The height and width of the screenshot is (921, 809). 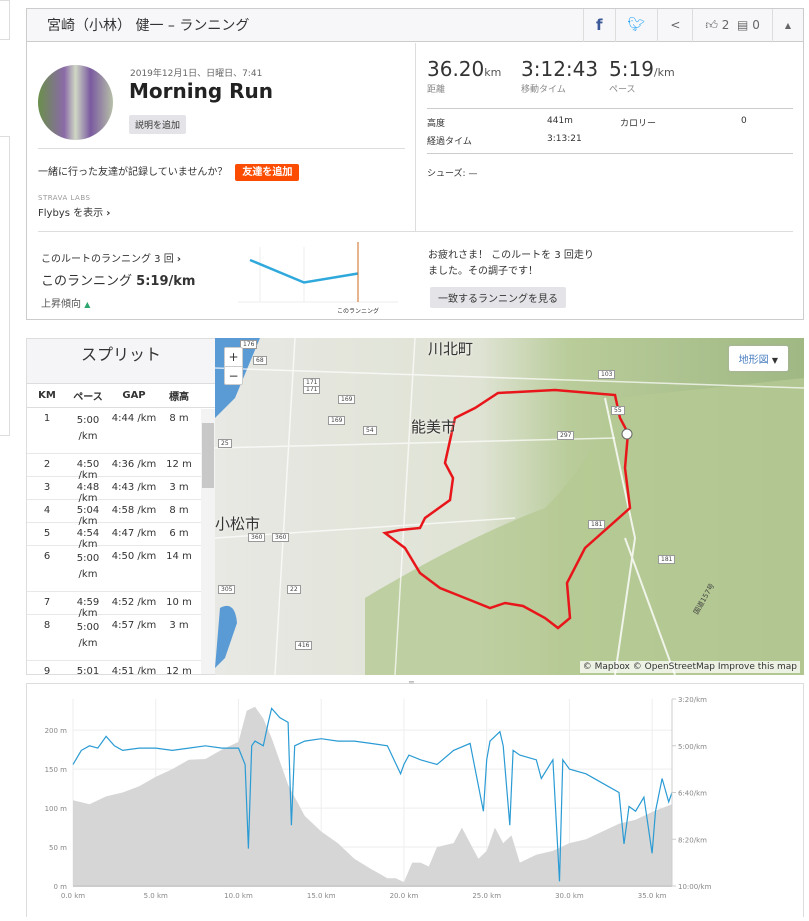 I want to click on collapse-icon: ▲, so click(x=787, y=25).